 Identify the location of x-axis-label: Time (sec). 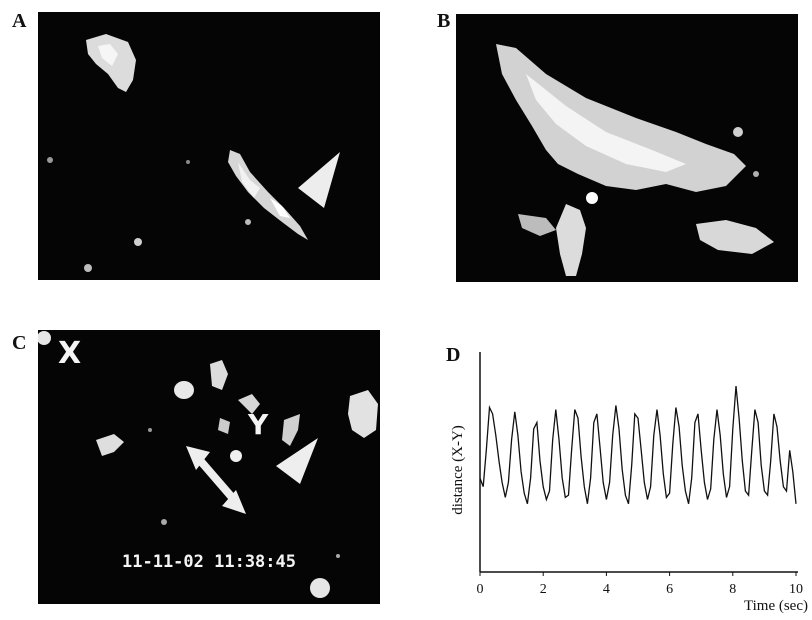
(776, 606).